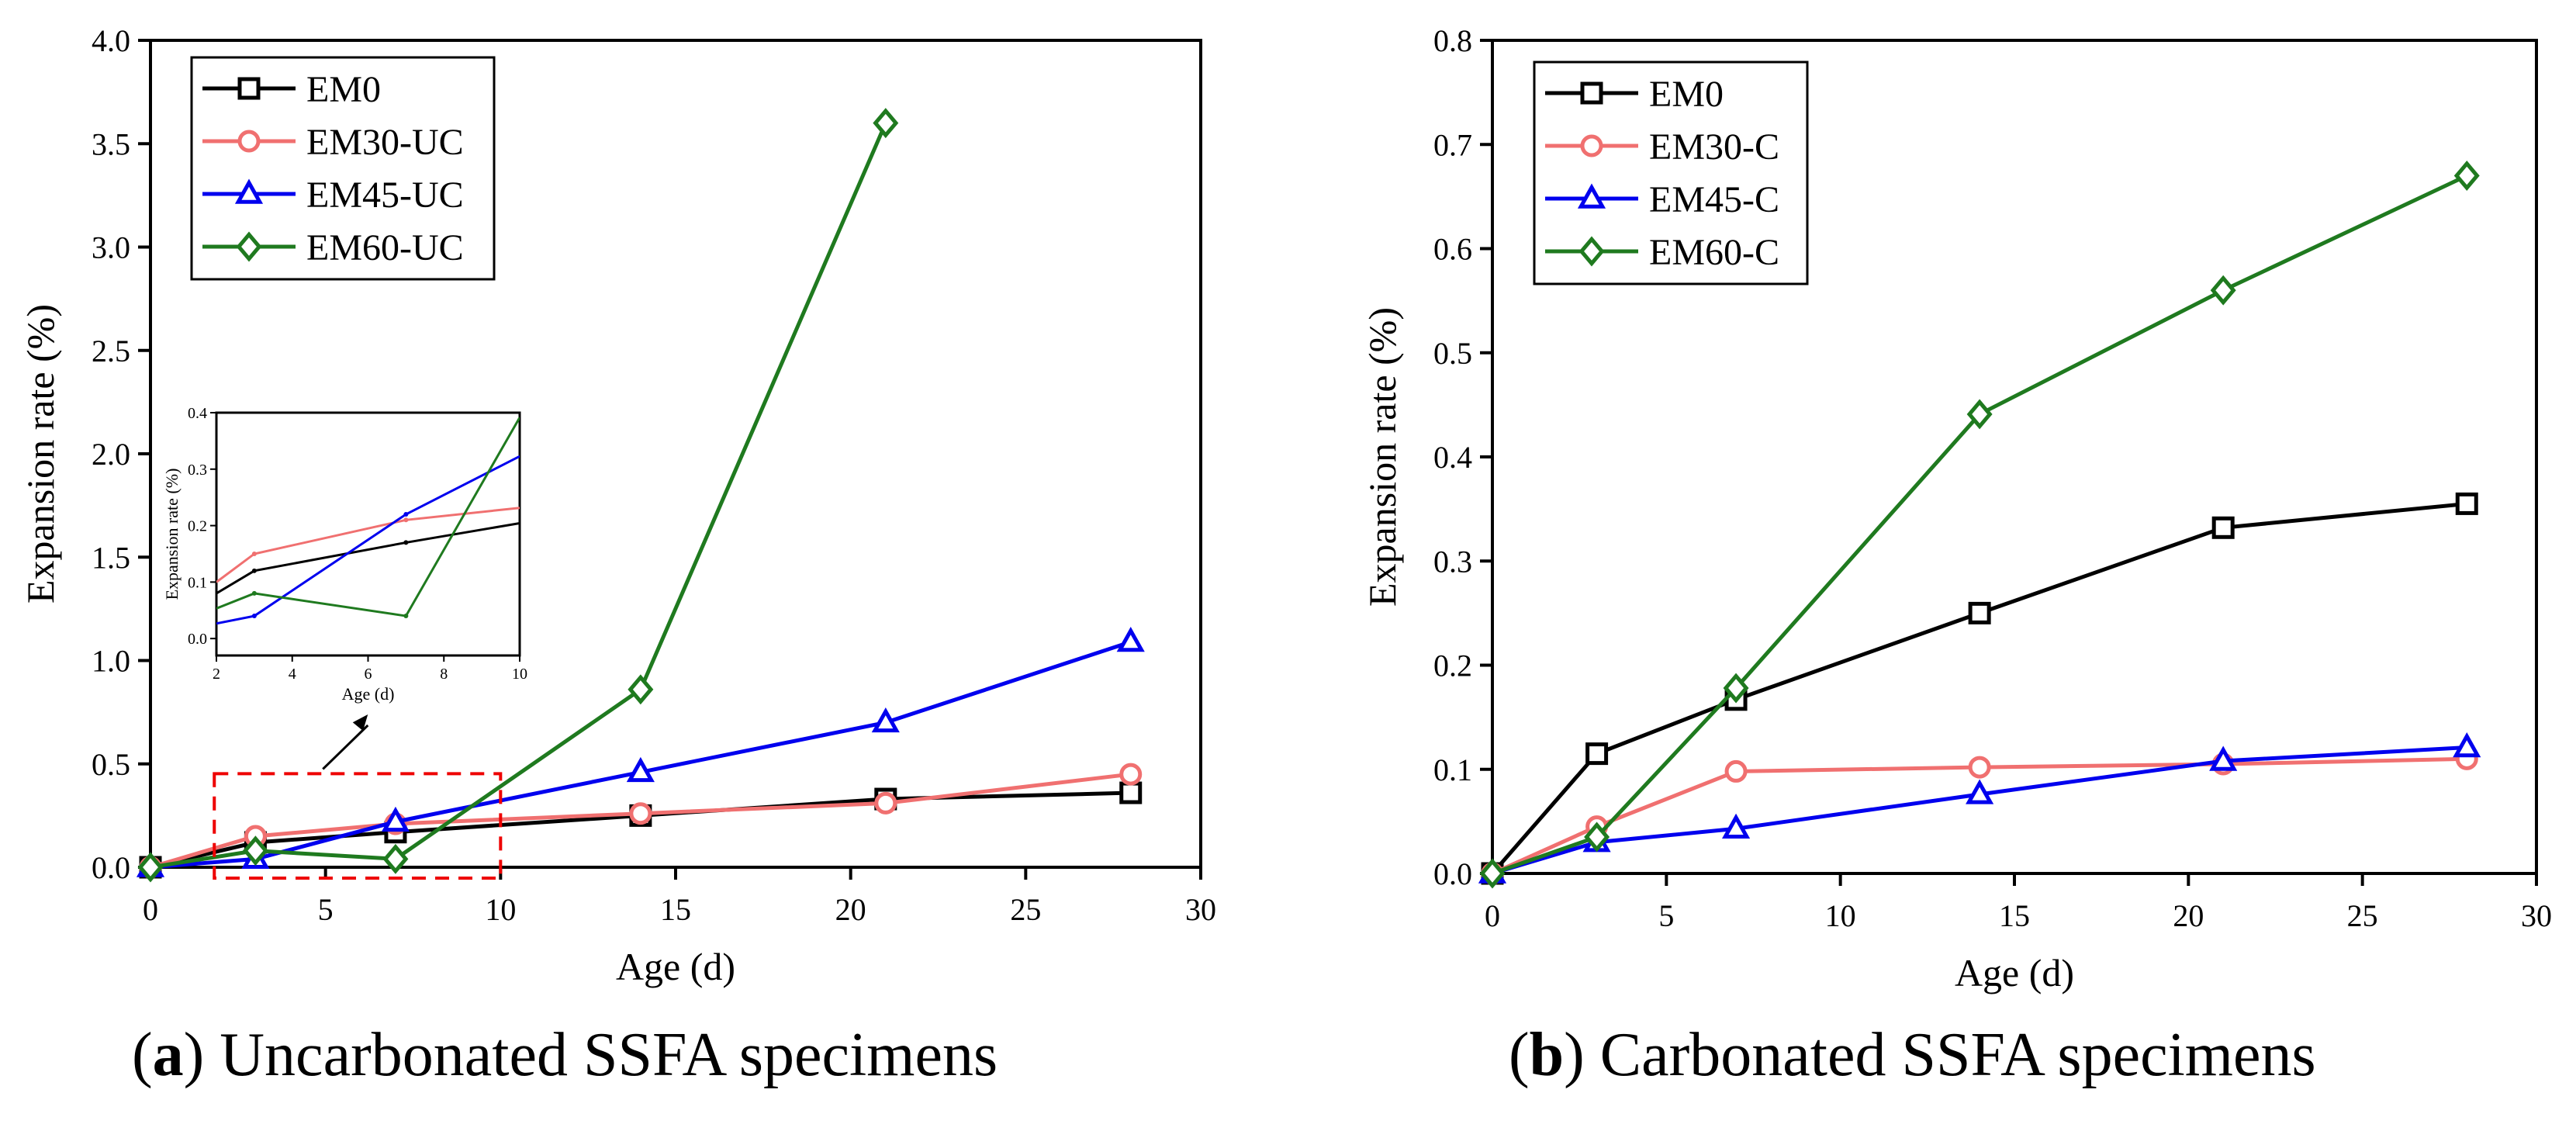 The image size is (2576, 1131). What do you see at coordinates (2536, 915) in the screenshot?
I see `panel-b-xtick-label: 30` at bounding box center [2536, 915].